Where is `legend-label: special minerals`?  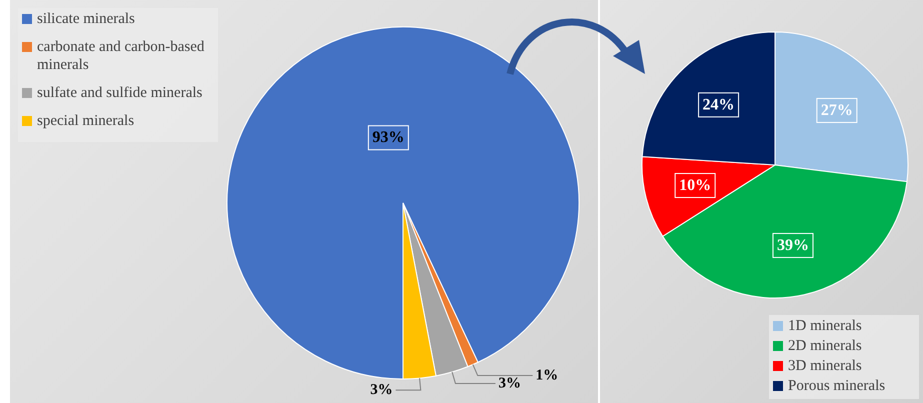
legend-label: special minerals is located at coordinates (85, 121).